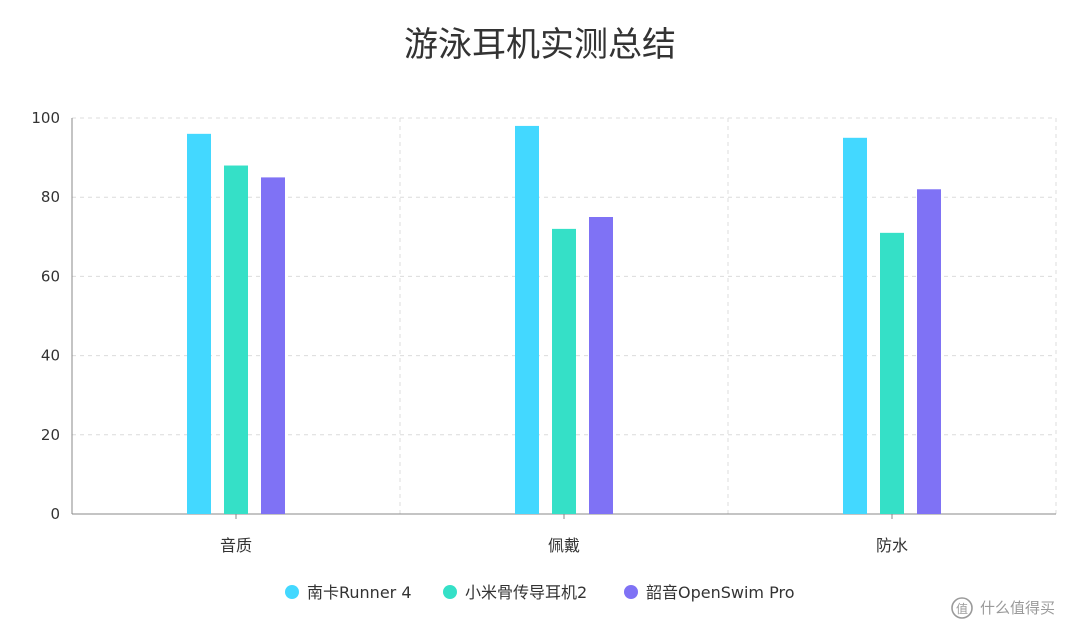 This screenshot has height=632, width=1080. What do you see at coordinates (50, 276) in the screenshot?
I see `y-tick-label: 60` at bounding box center [50, 276].